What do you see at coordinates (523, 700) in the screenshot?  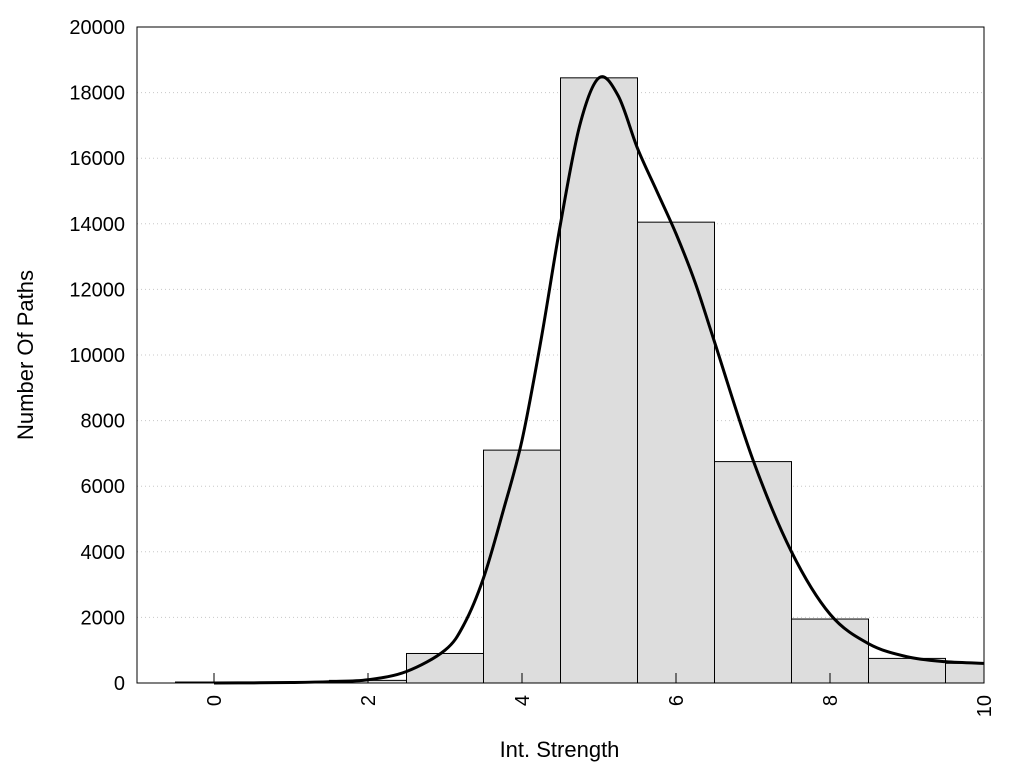 I see `x-tick-label: 4` at bounding box center [523, 700].